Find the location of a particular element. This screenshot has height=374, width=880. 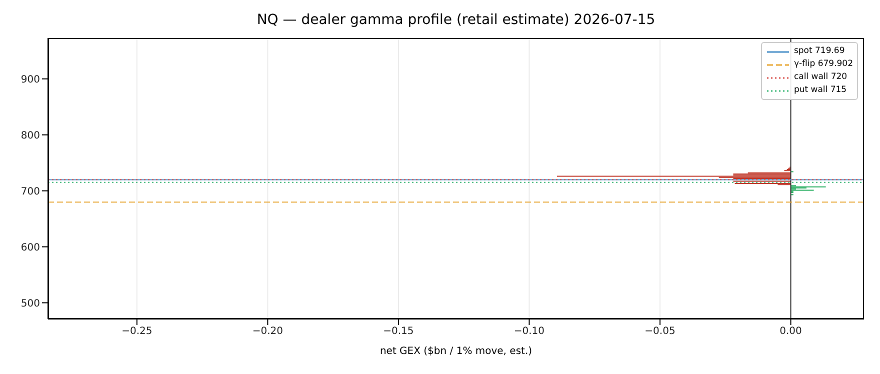

legend-label: call wall 720 is located at coordinates (821, 77).